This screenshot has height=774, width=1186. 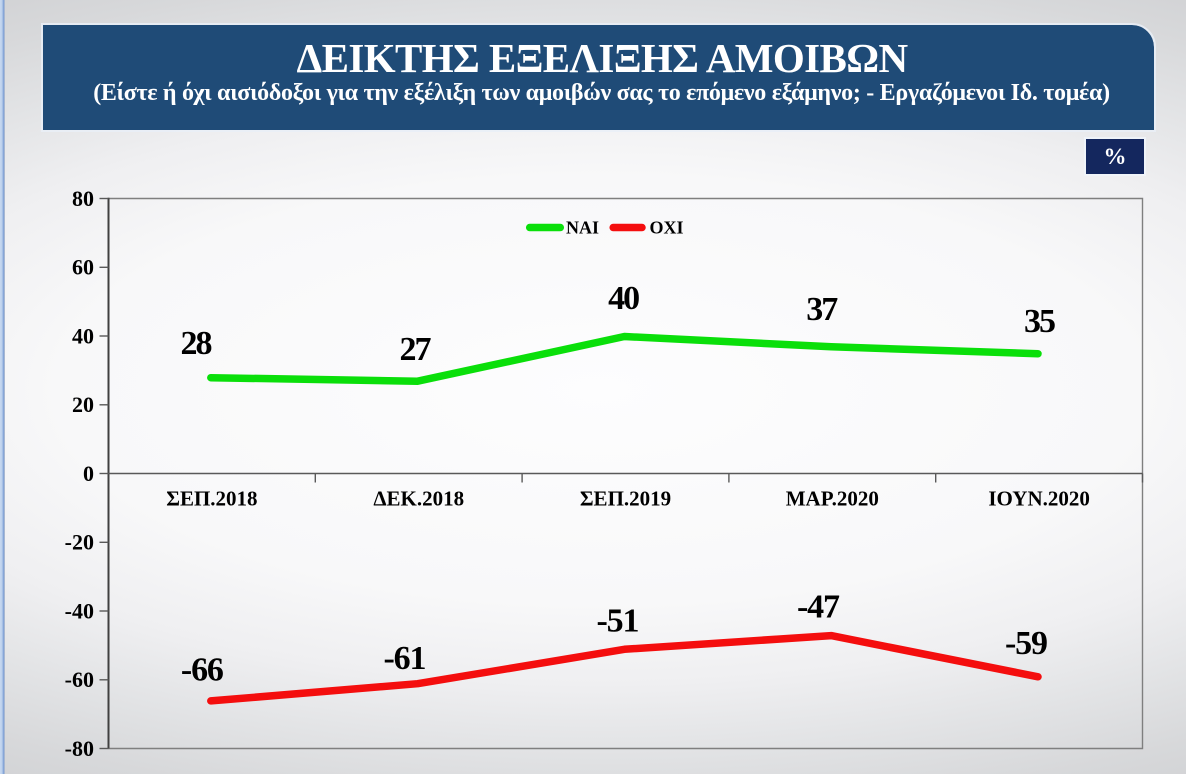 I want to click on svg-text: 28, so click(x=197, y=343).